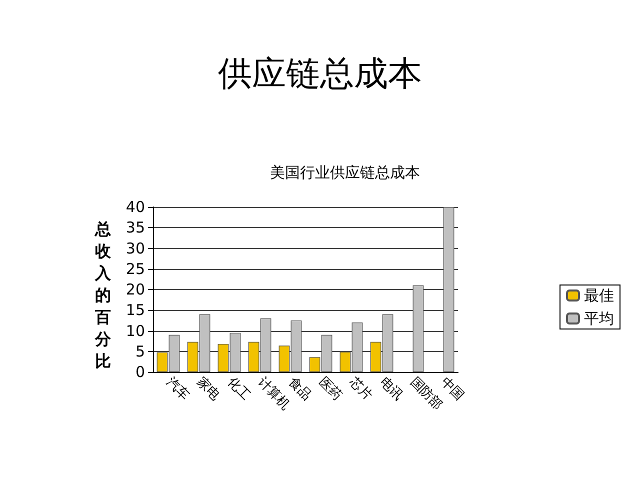  Describe the element at coordinates (140, 372) in the screenshot. I see `y-tick-label: 0` at that location.